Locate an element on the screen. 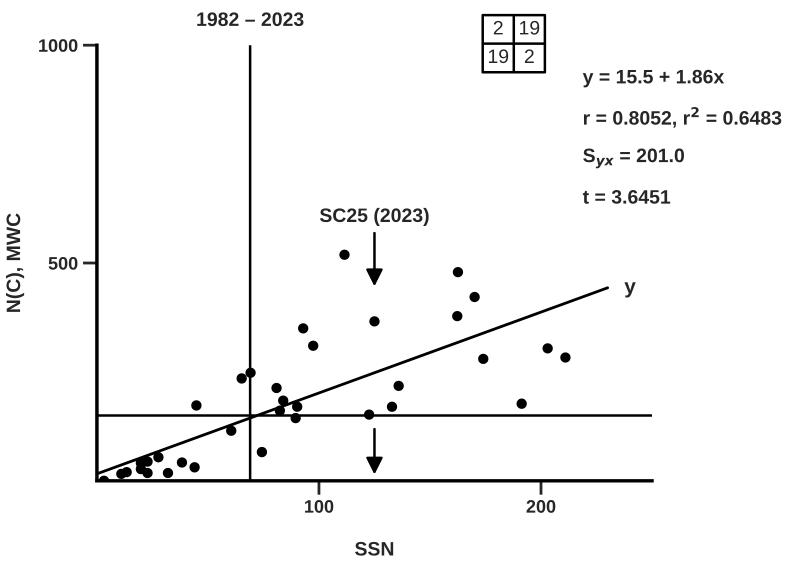 The width and height of the screenshot is (801, 565). annotation: S$_{yx}$ = 201.0 is located at coordinates (633, 158).